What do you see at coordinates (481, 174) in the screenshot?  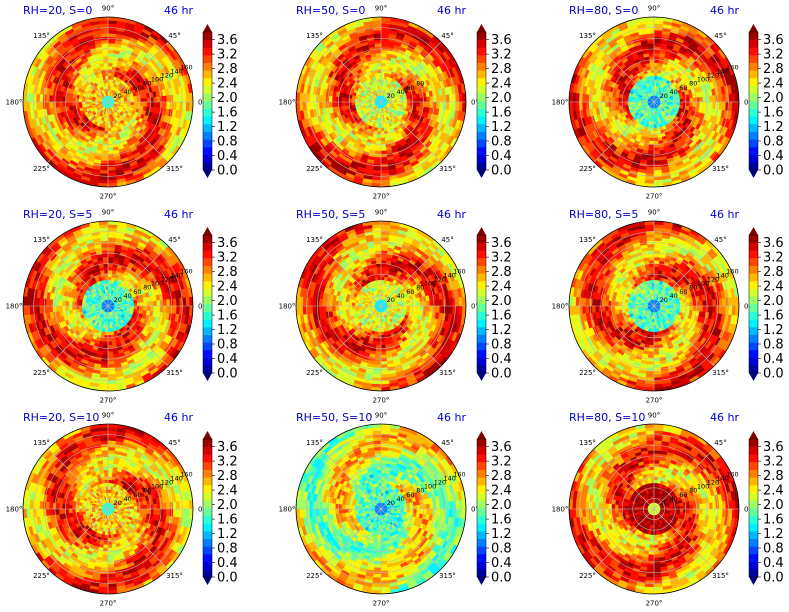 I see `colorbar-extend-min` at bounding box center [481, 174].